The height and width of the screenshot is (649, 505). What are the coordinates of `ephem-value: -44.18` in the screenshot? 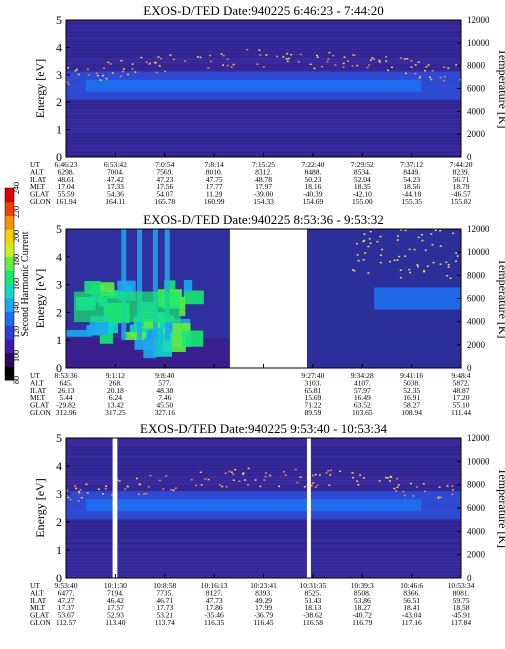 It's located at (412, 194).